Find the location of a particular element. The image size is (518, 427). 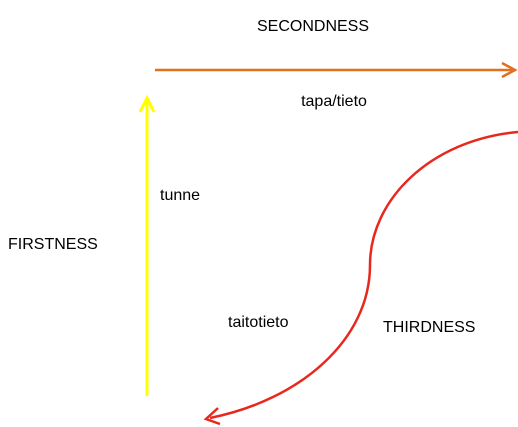

thirdness-label: taitotieto is located at coordinates (258, 322).